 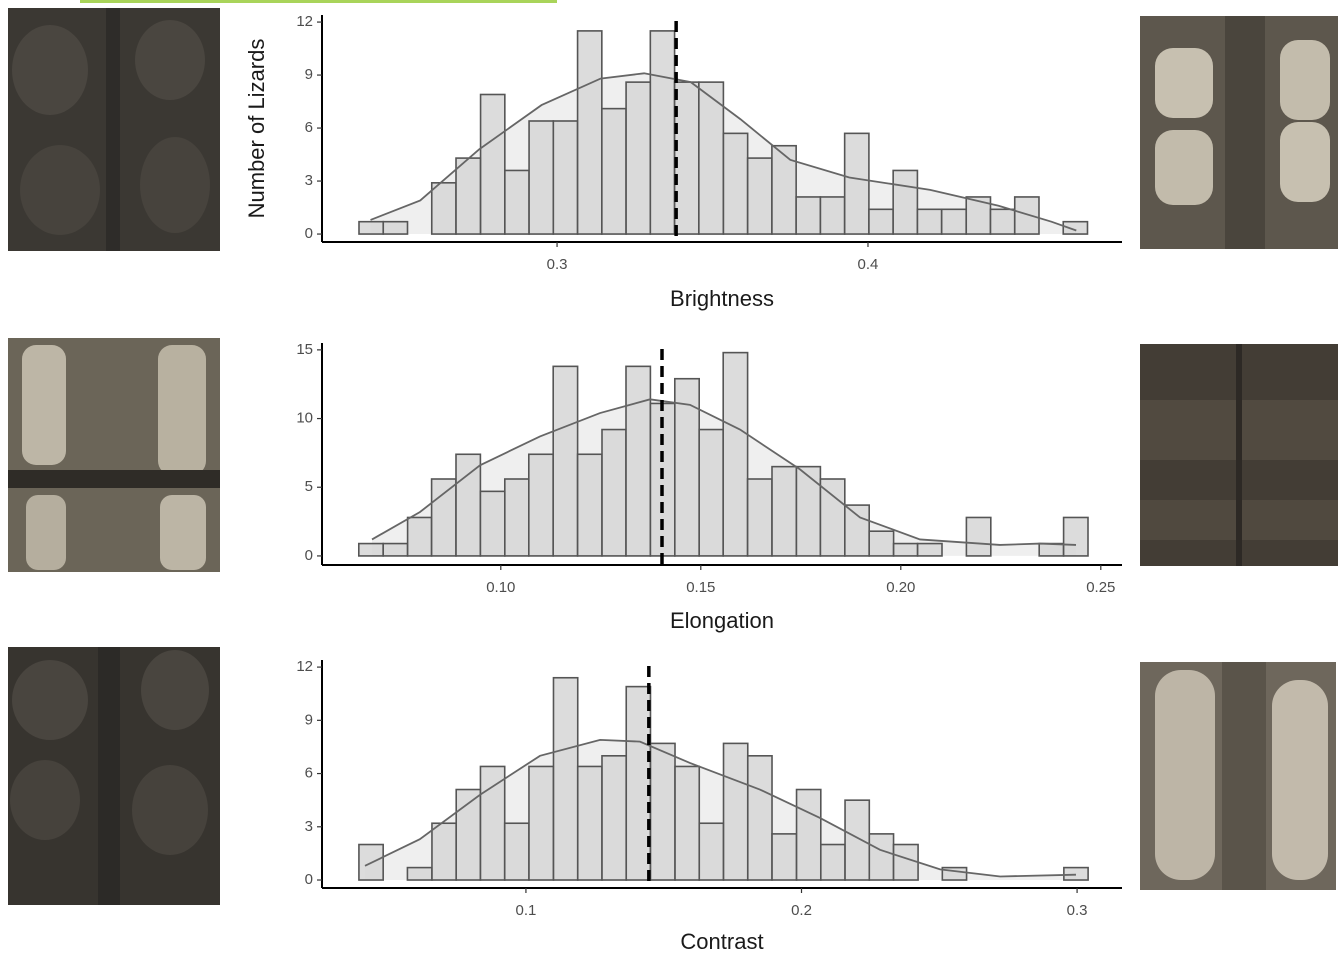 What do you see at coordinates (318, 1) in the screenshot?
I see `highlight-bar` at bounding box center [318, 1].